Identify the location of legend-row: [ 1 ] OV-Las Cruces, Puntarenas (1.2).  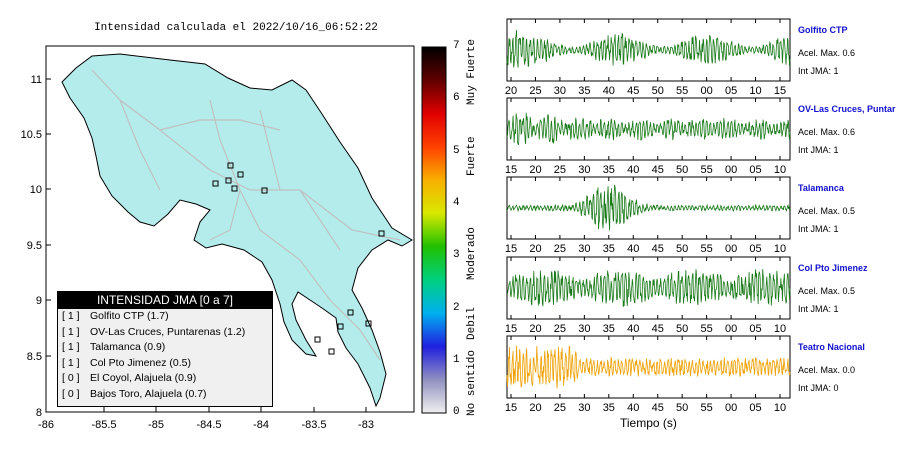
(165, 333).